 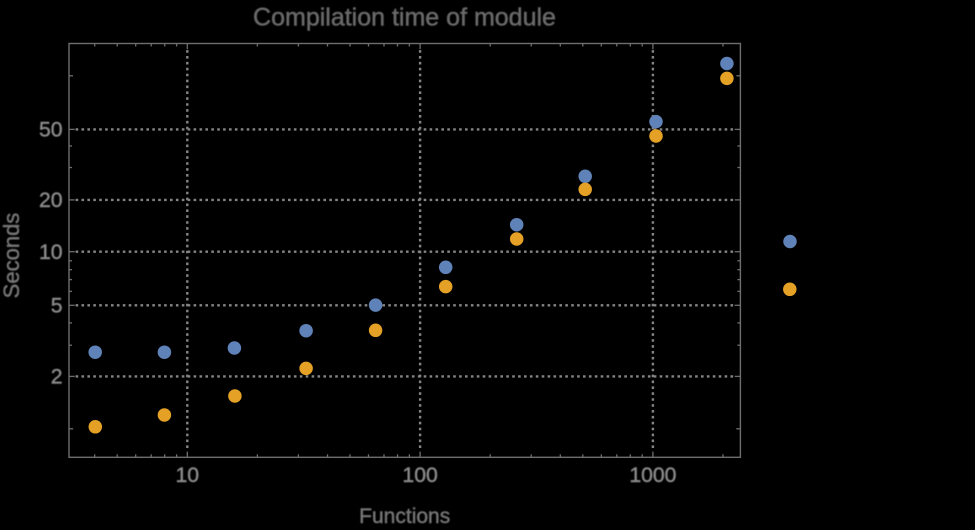 I want to click on svg-text: 2, so click(x=57, y=377).